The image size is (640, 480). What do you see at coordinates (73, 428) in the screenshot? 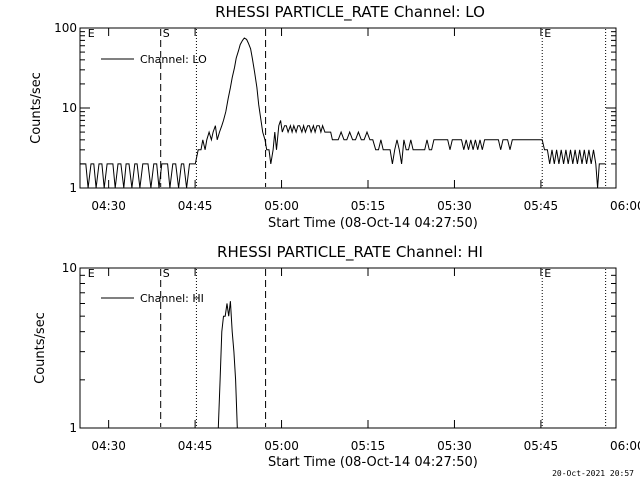
I see `hi-y-tick-label: 1` at bounding box center [73, 428].